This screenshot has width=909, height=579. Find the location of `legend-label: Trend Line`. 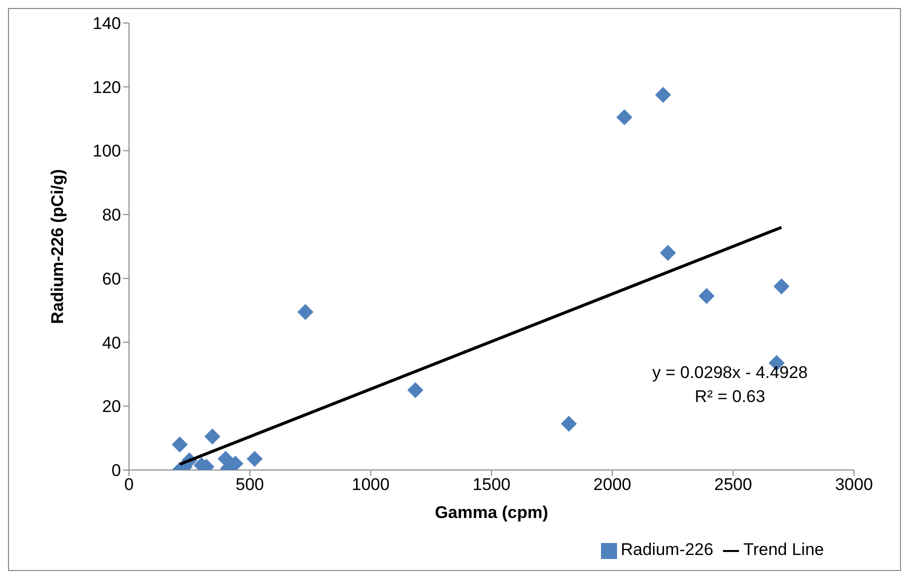

legend-label: Trend Line is located at coordinates (783, 549).